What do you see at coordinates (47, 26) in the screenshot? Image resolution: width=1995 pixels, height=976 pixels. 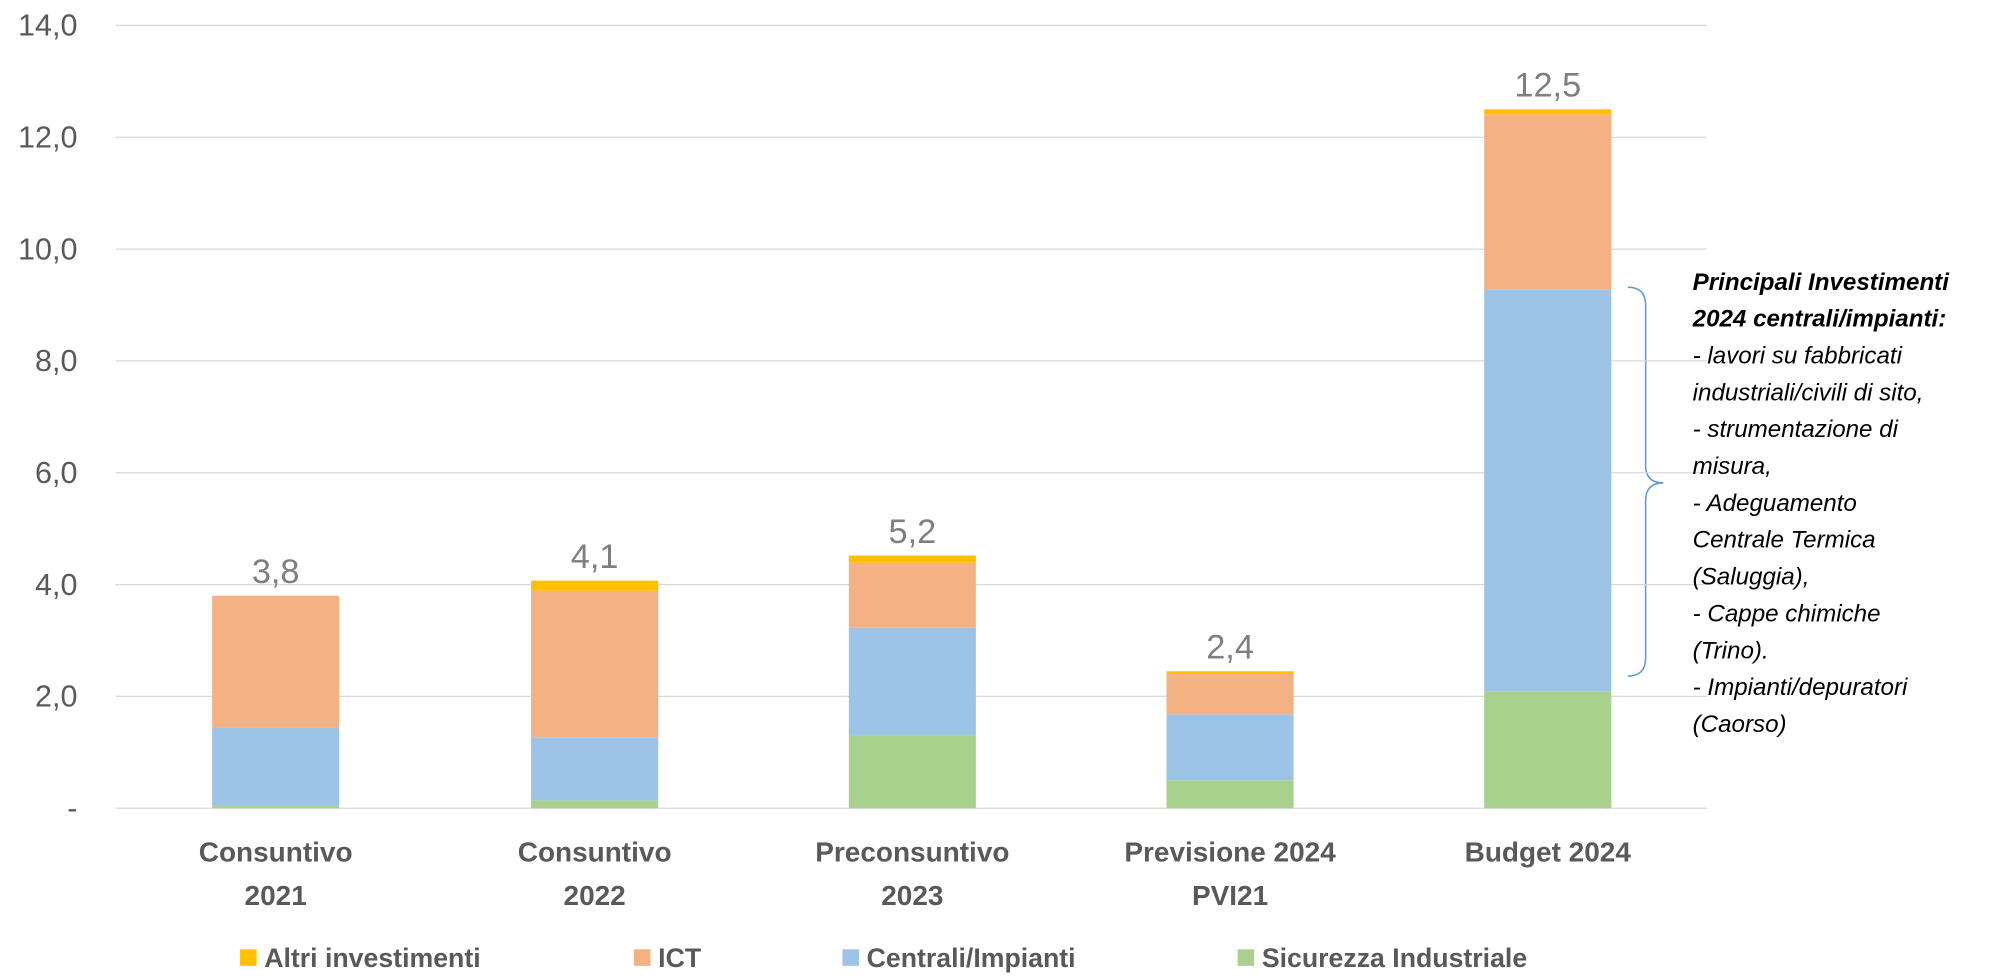 I see `y-tick-label: 14,0` at bounding box center [47, 26].